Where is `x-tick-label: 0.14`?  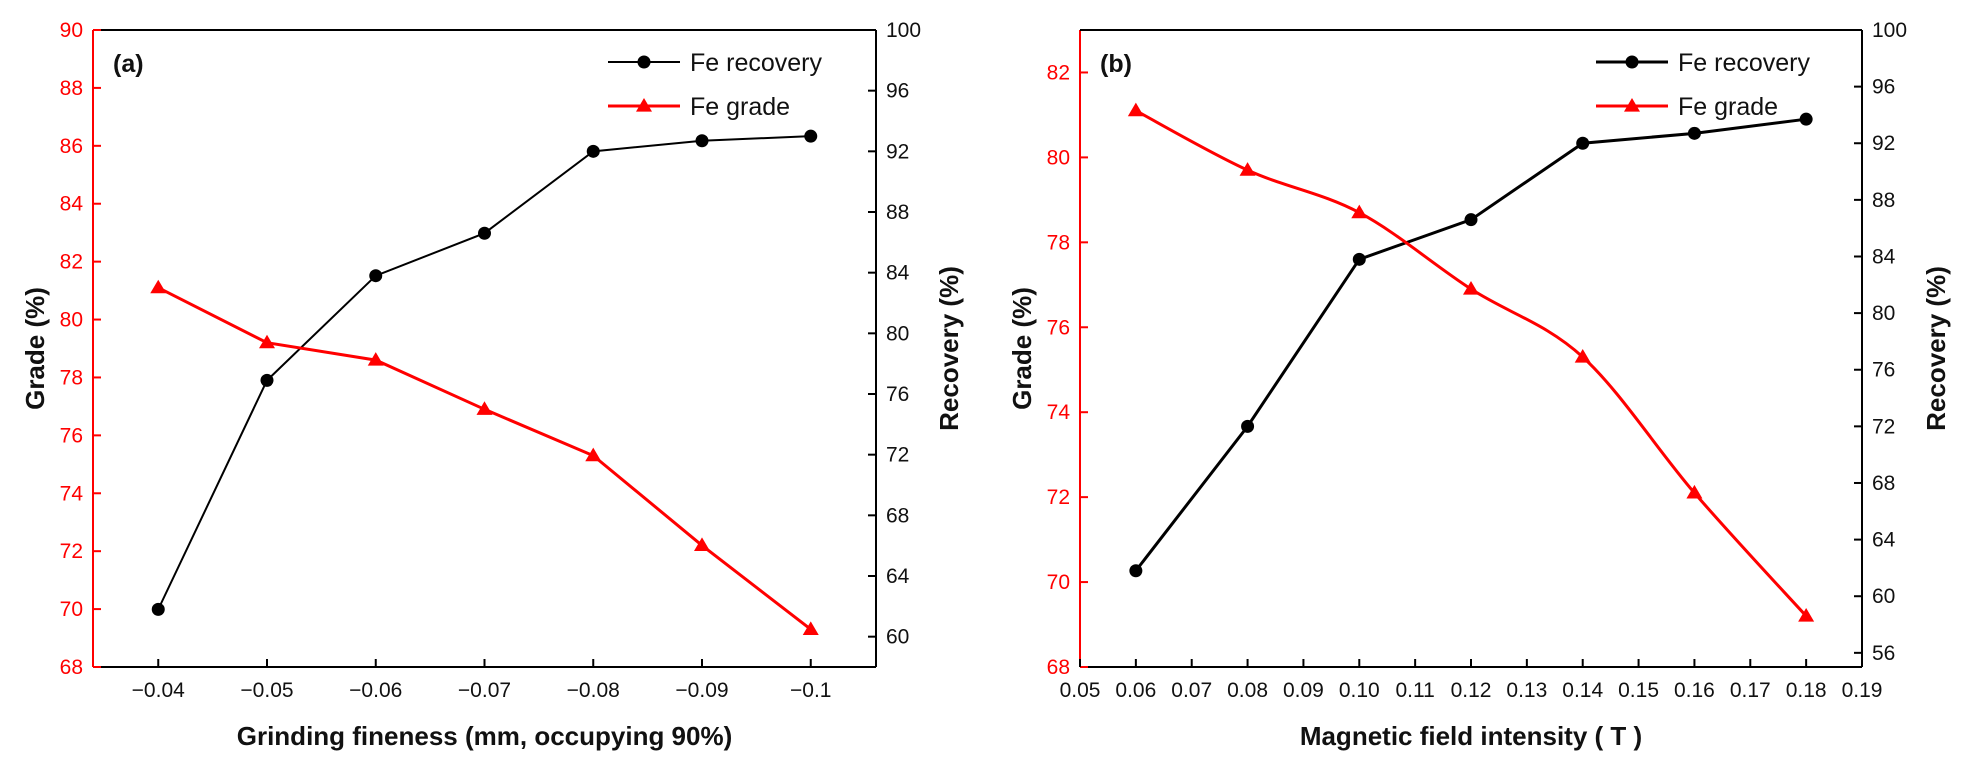
x-tick-label: 0.14 is located at coordinates (1582, 690).